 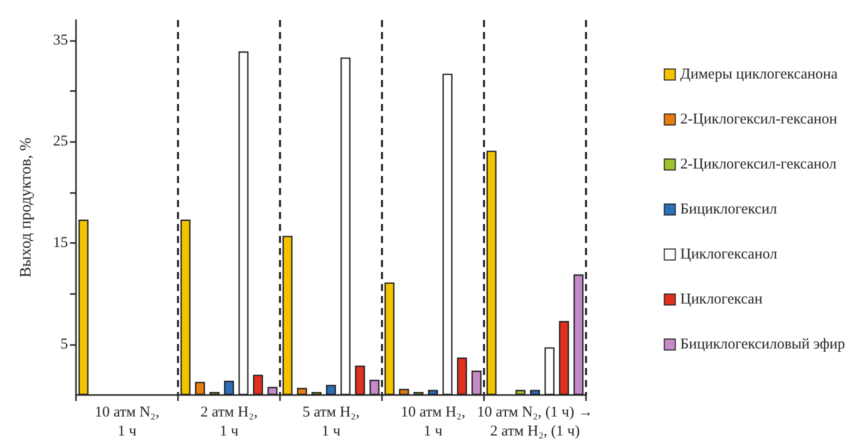 What do you see at coordinates (729, 254) in the screenshot?
I see `legend-label: Циклогексанол` at bounding box center [729, 254].